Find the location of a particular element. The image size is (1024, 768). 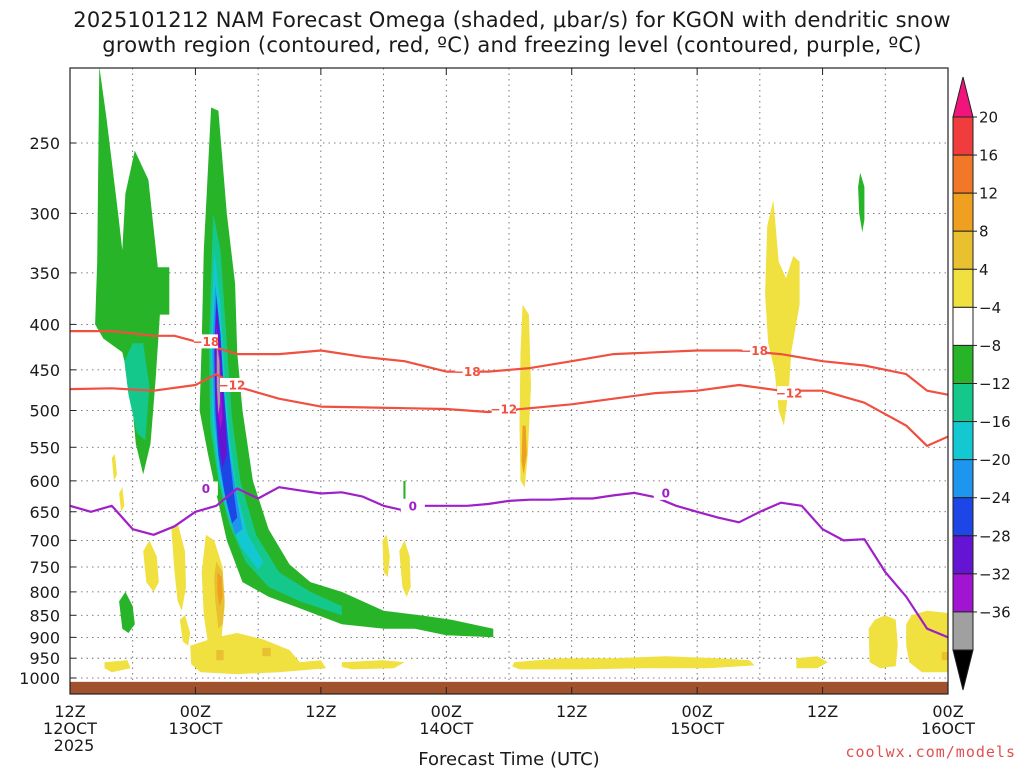

colorbar-label: −16 is located at coordinates (995, 422).